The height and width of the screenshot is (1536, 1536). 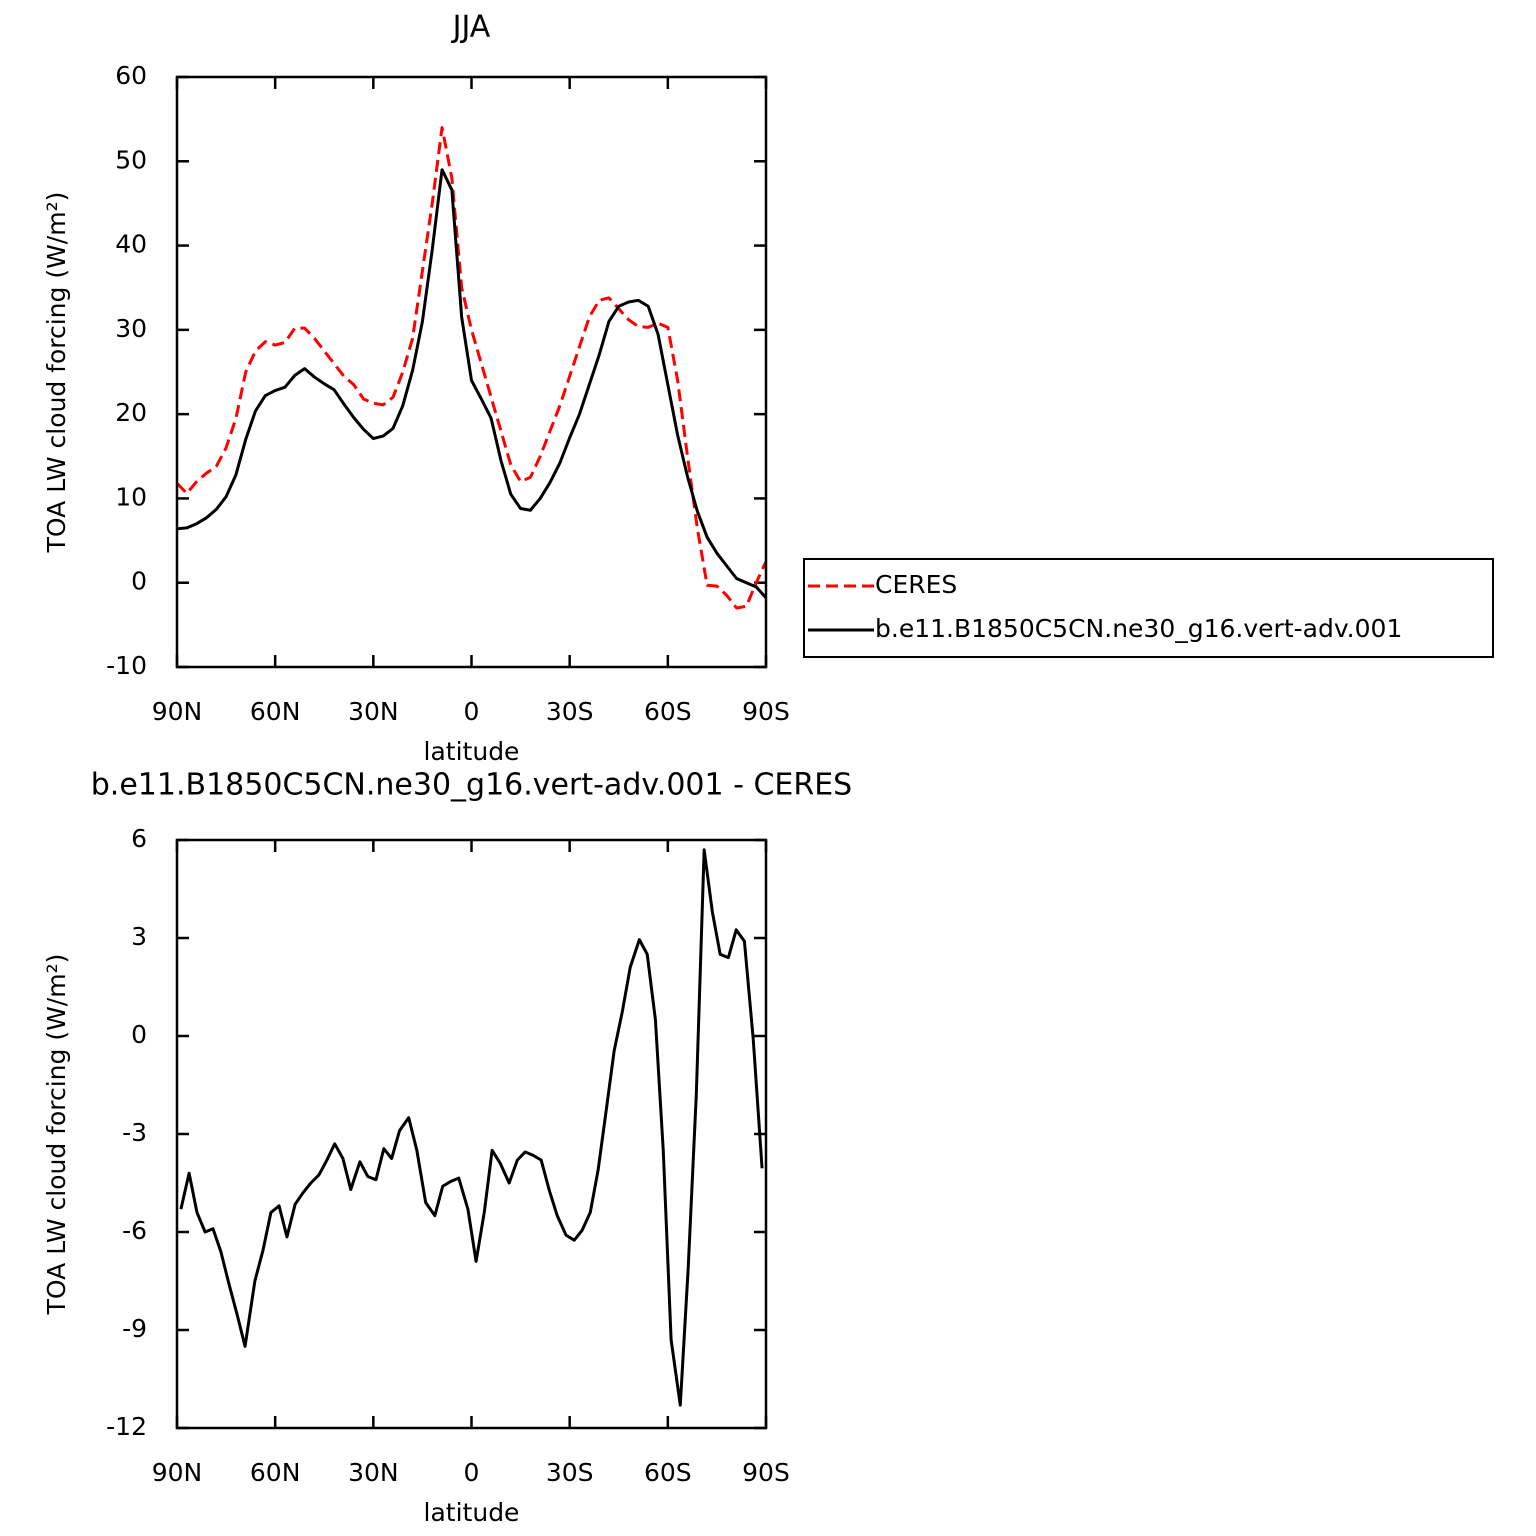 What do you see at coordinates (139, 936) in the screenshot?
I see `y-tick-label: 3` at bounding box center [139, 936].